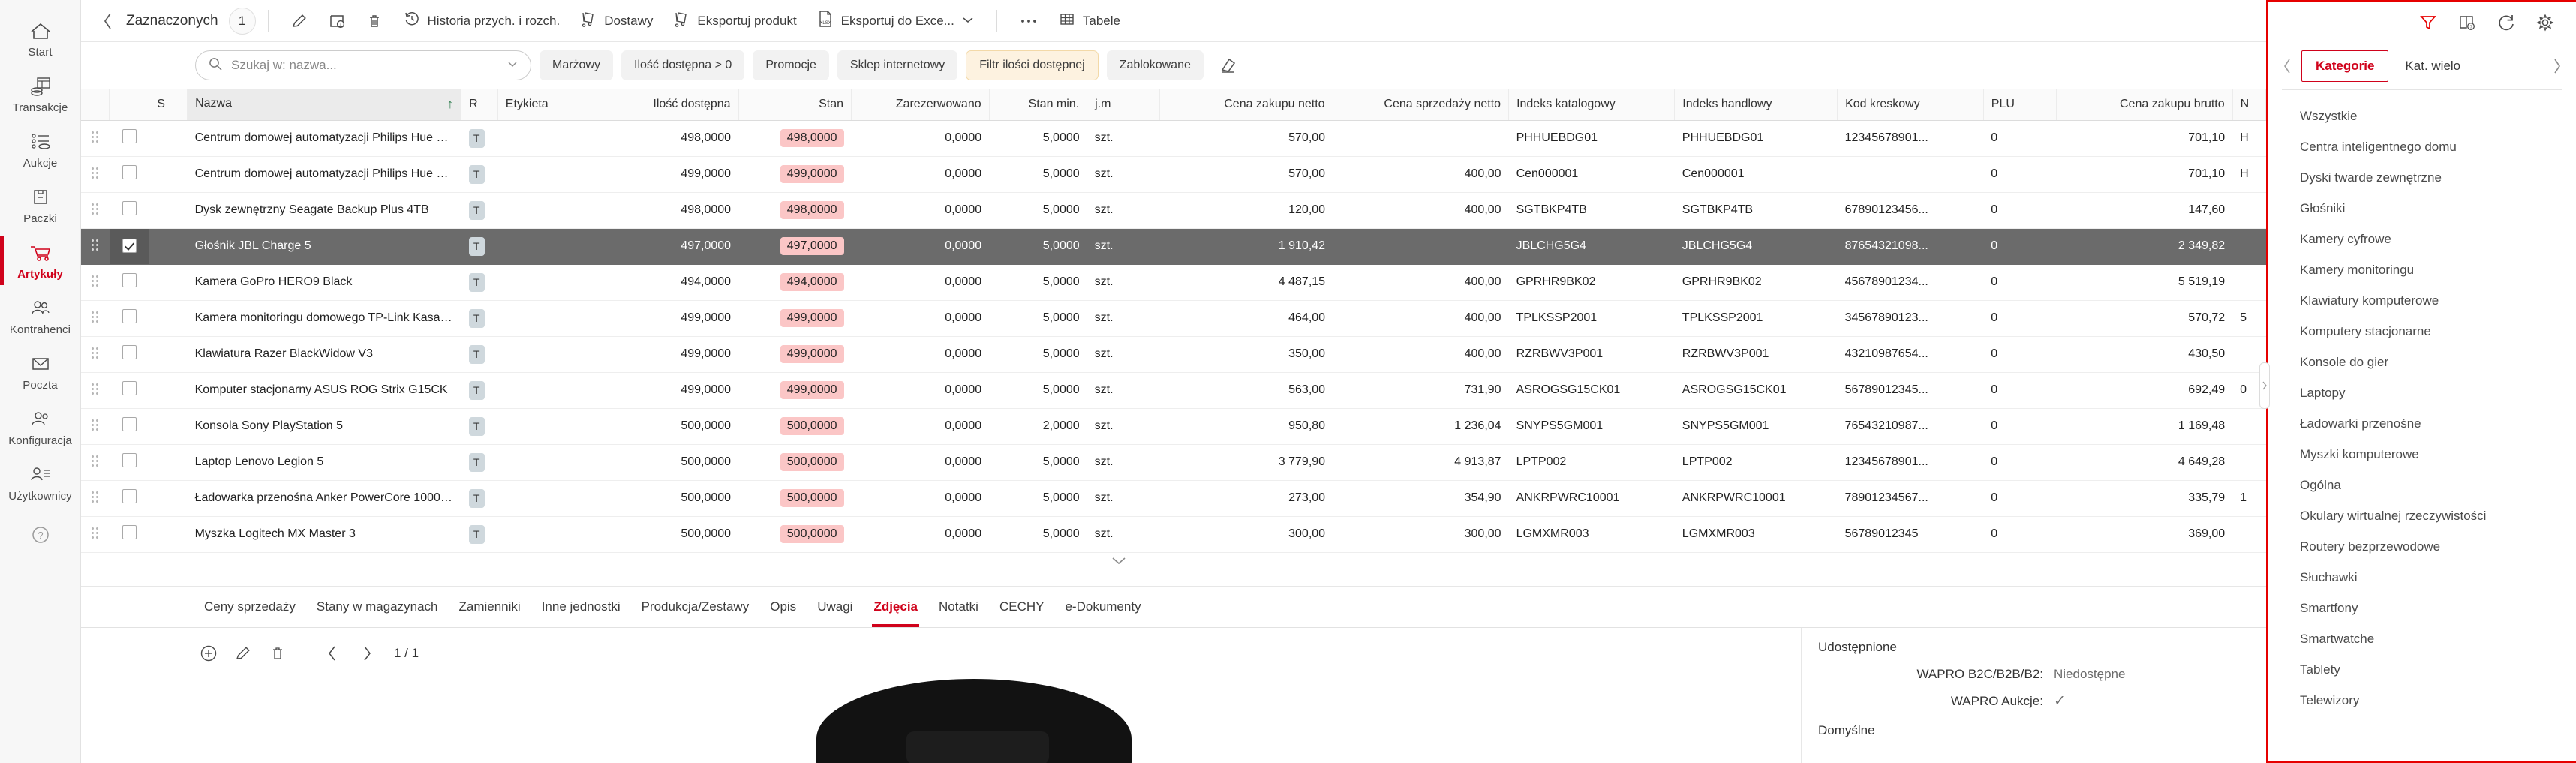  What do you see at coordinates (40, 261) in the screenshot?
I see `sidebar-item-artykuly: Artykuły` at bounding box center [40, 261].